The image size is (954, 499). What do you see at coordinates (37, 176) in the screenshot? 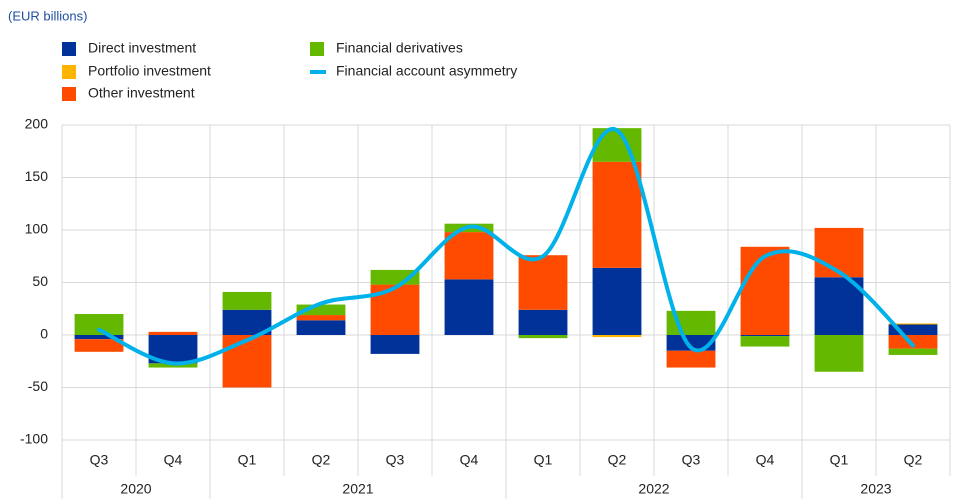
I see `y-tick-label: 150` at bounding box center [37, 176].